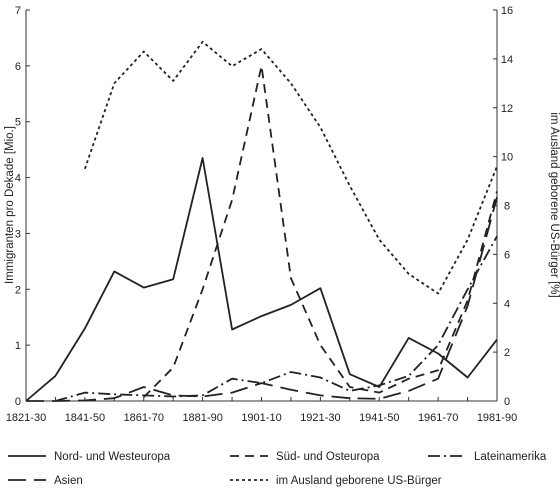 This screenshot has width=560, height=495. What do you see at coordinates (26, 418) in the screenshot?
I see `x-tick-label: 1821-30` at bounding box center [26, 418].